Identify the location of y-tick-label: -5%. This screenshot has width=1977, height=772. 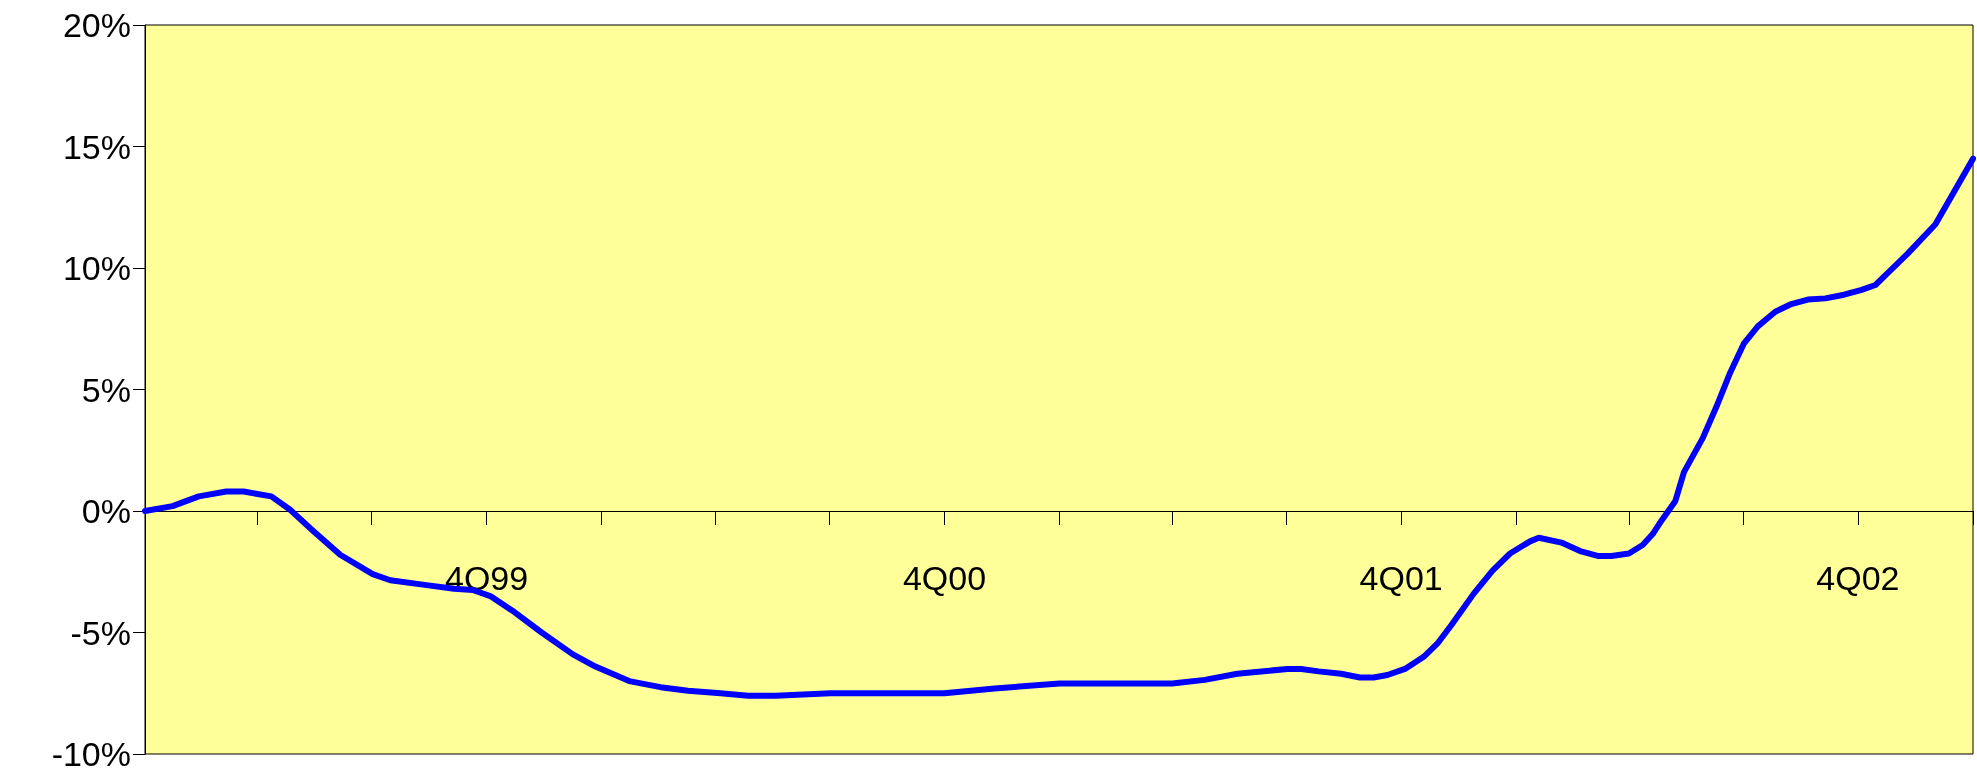
(100, 632).